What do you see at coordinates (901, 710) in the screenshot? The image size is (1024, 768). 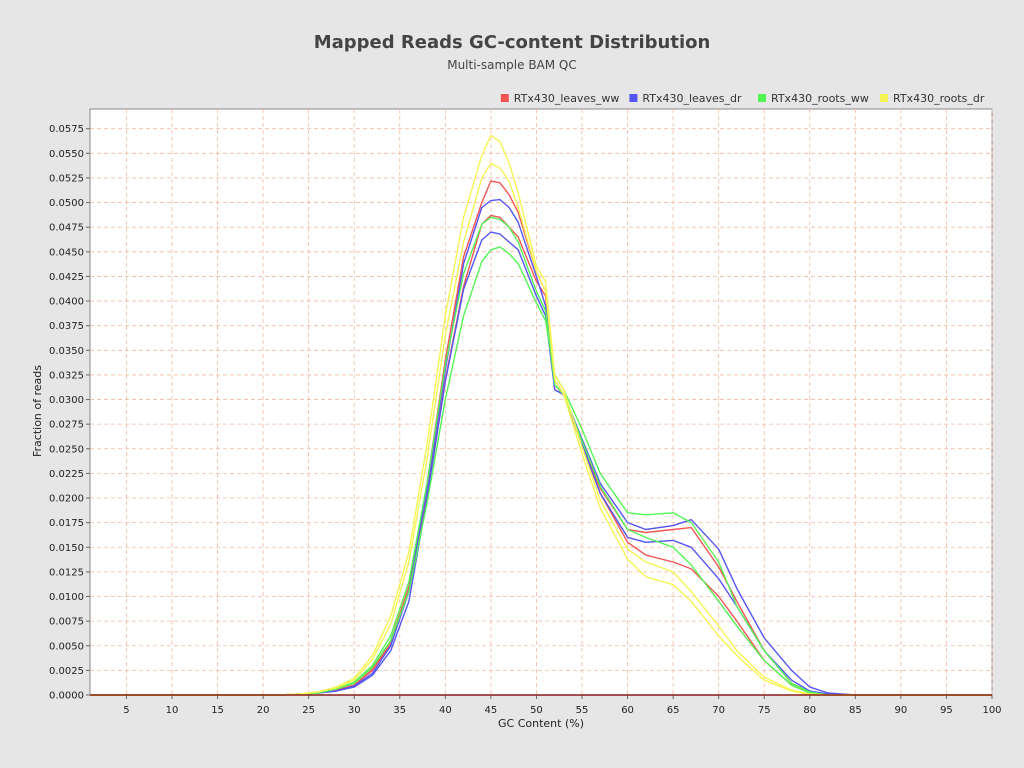 I see `x-tick-label: 90` at bounding box center [901, 710].